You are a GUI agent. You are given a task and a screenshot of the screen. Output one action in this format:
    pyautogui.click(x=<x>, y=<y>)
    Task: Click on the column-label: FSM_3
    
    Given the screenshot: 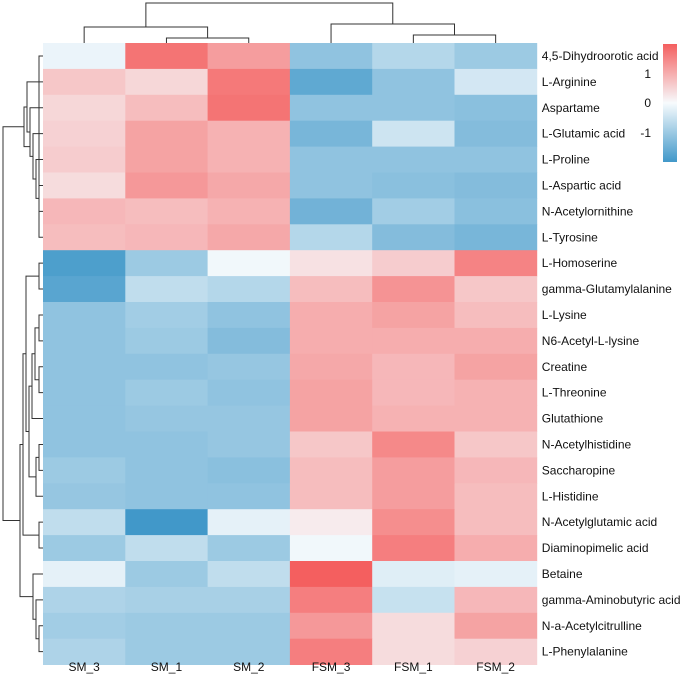 What is the action you would take?
    pyautogui.click(x=331, y=667)
    